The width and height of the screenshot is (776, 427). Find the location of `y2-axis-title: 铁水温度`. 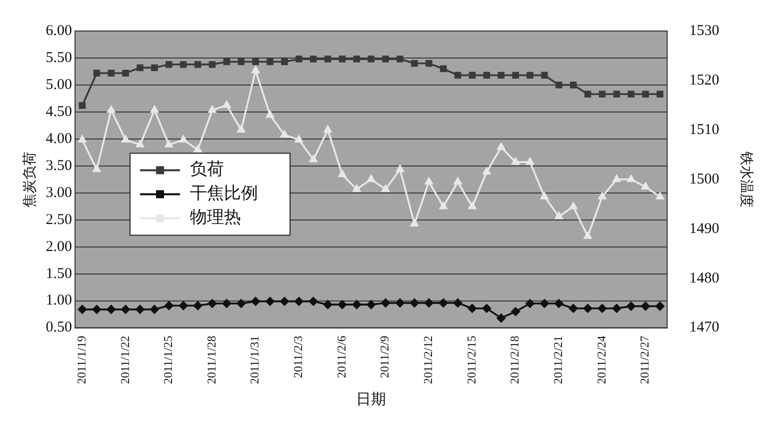

y2-axis-title: 铁水温度 is located at coordinates (746, 179).